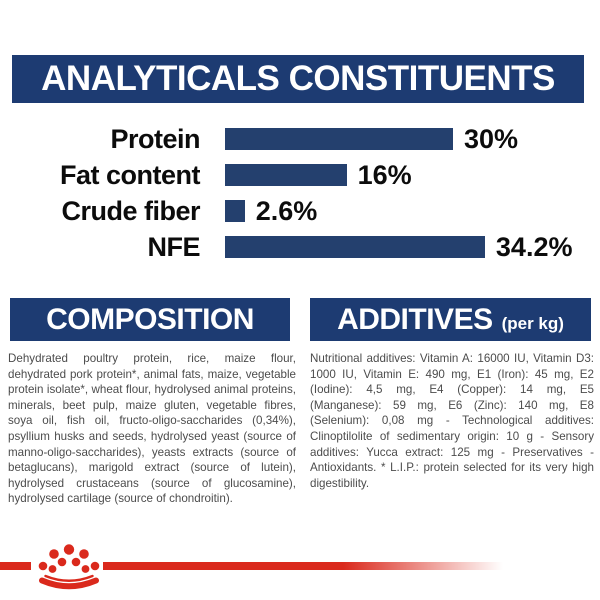 The image size is (600, 600). Describe the element at coordinates (303, 566) in the screenshot. I see `footer-rule-right` at that location.